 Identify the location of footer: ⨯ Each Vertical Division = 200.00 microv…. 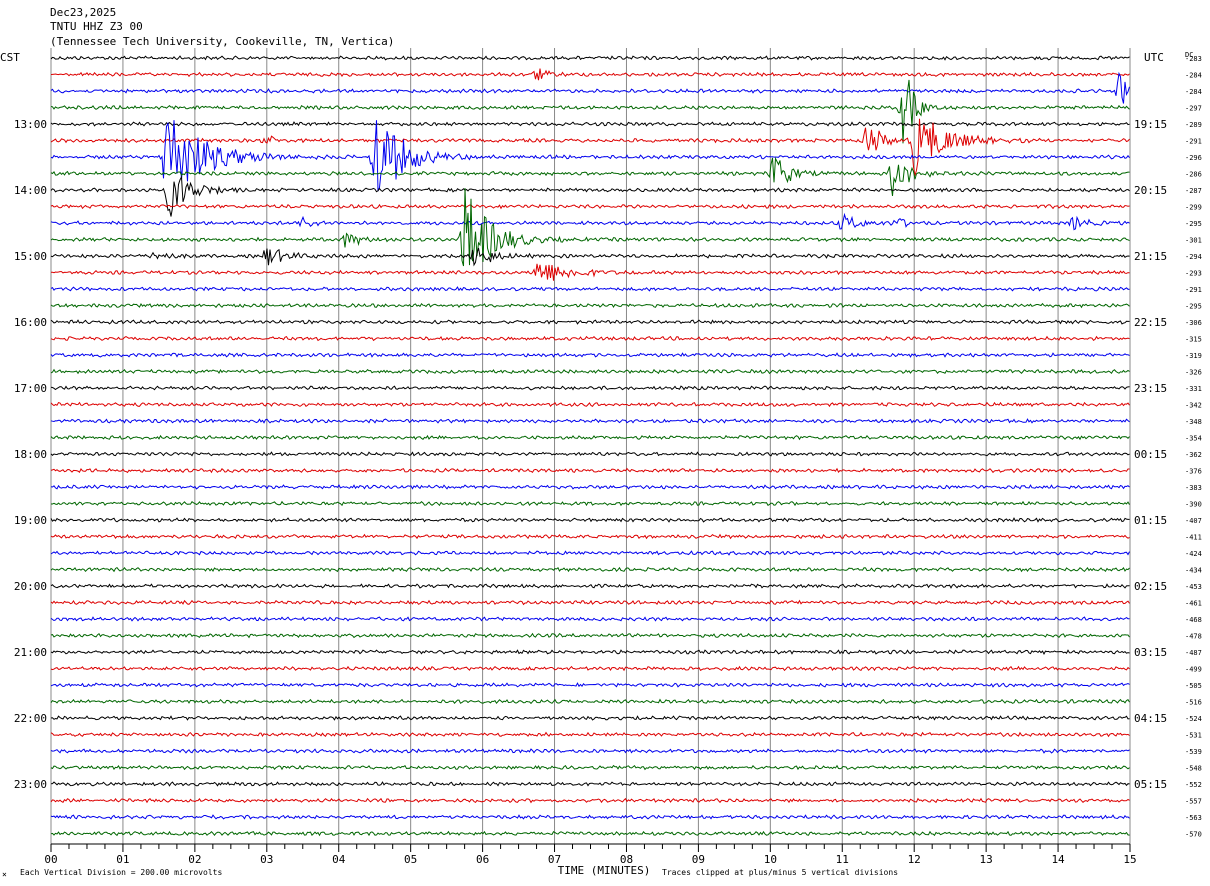
(450, 873).